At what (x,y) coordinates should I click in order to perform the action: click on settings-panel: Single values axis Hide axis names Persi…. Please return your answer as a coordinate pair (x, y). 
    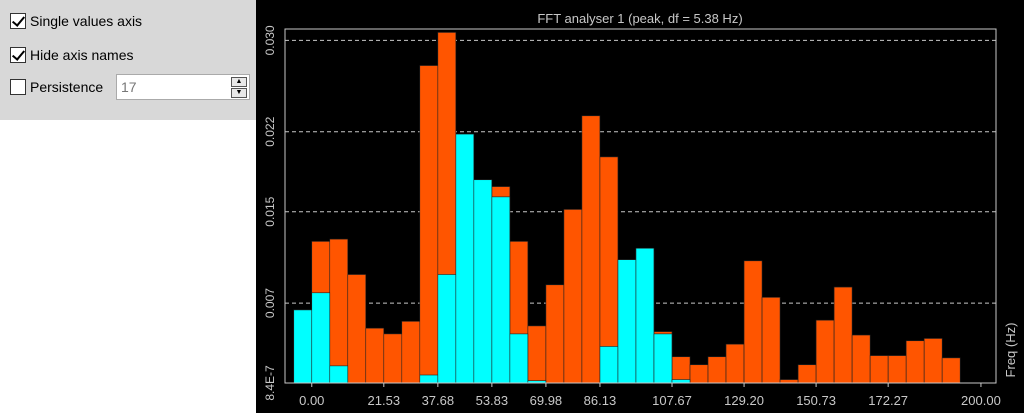
    Looking at the image, I should click on (128, 60).